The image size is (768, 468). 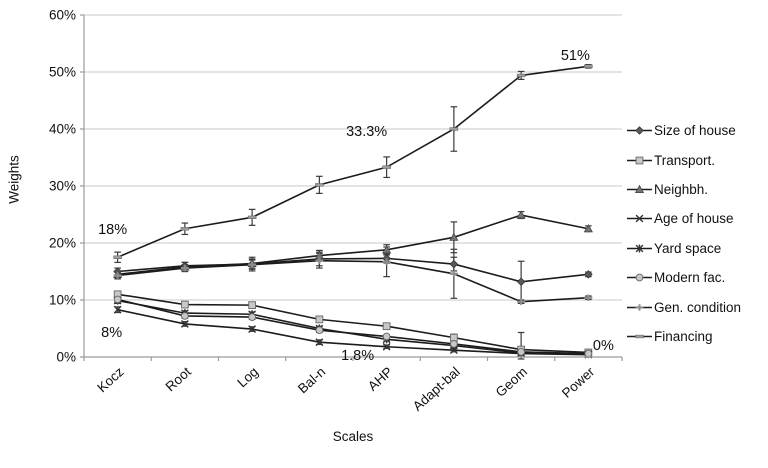 I want to click on legend-item-neighbh: Neighbh., so click(x=683, y=189).